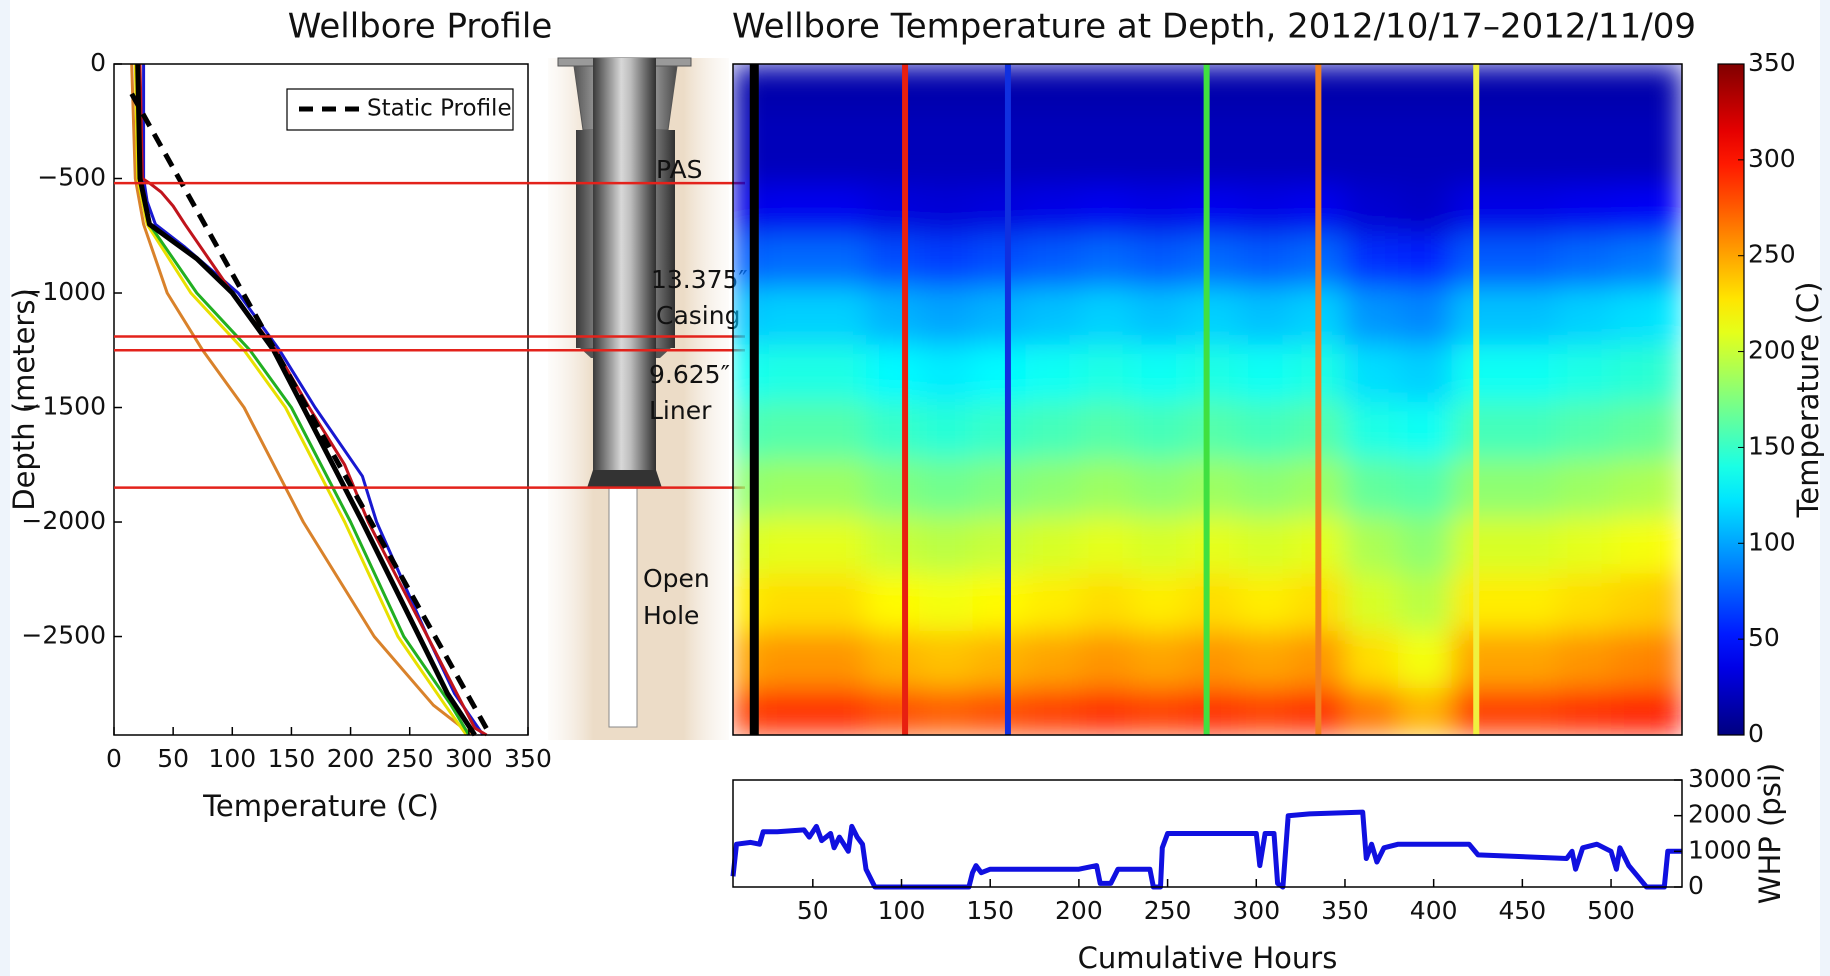  I want to click on colorbar-tick-label: 350, so click(1772, 62).